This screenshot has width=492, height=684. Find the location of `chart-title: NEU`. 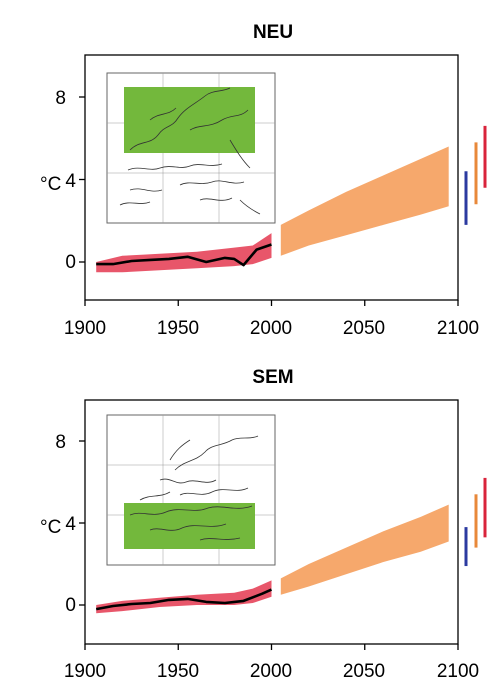

chart-title: NEU is located at coordinates (273, 32).